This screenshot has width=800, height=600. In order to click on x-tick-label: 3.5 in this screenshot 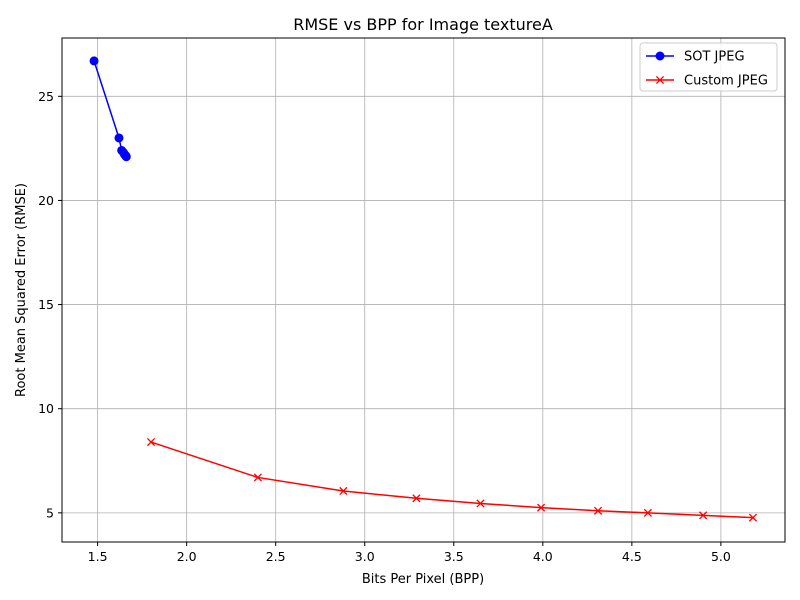, I will do `click(454, 556)`.